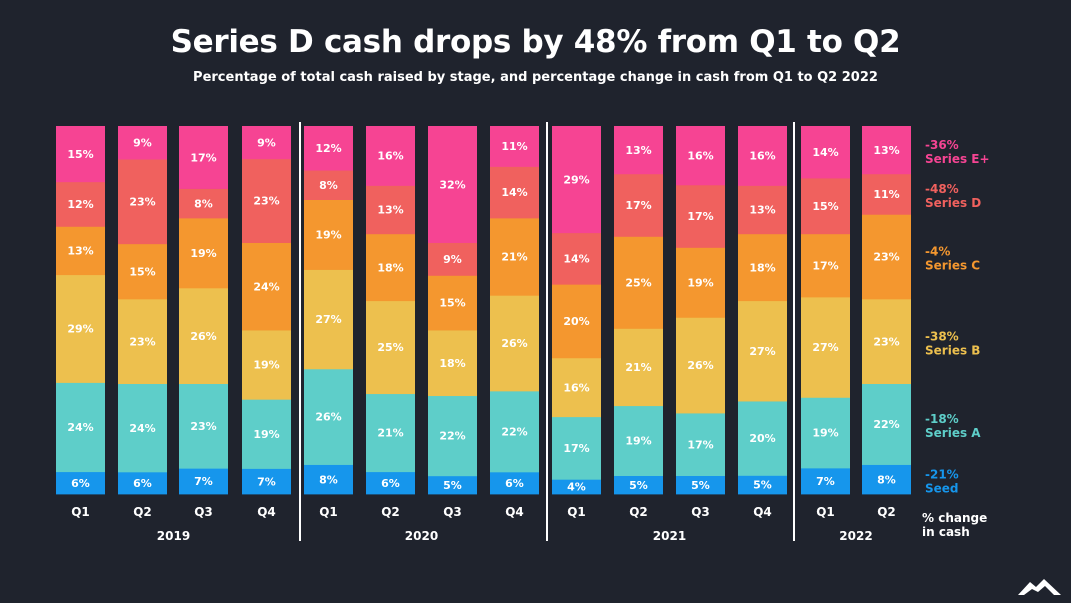  Describe the element at coordinates (942, 474) in the screenshot. I see `legend-change-seed: -21%` at that location.